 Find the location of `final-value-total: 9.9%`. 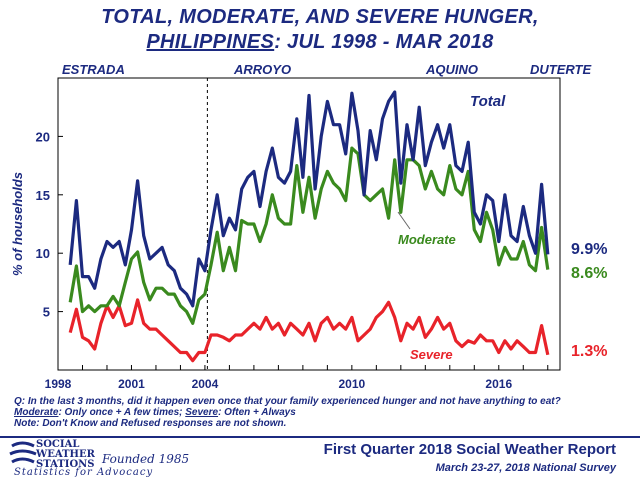

final-value-total: 9.9% is located at coordinates (589, 249).